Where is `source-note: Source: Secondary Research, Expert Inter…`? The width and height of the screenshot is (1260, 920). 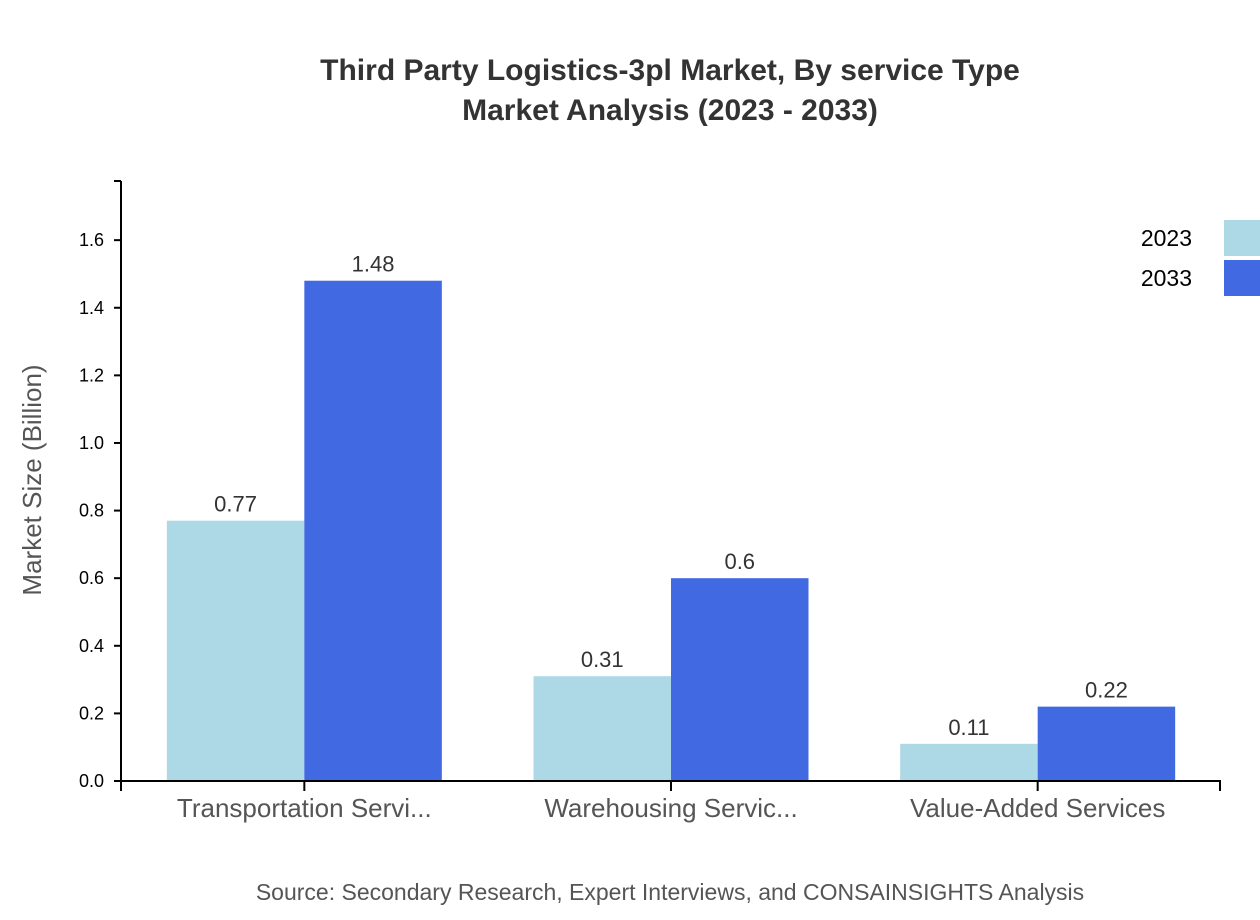
source-note: Source: Secondary Research, Expert Inter… is located at coordinates (670, 892).